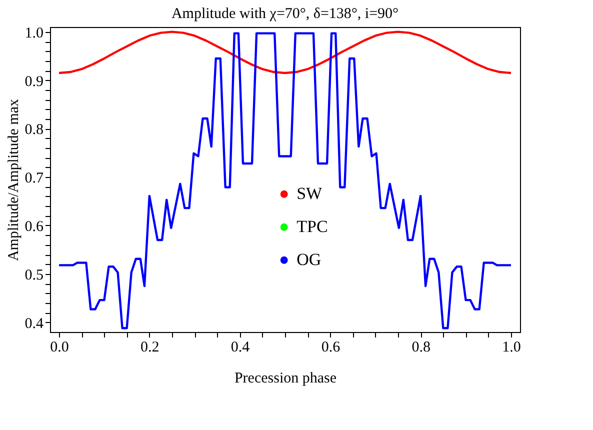 This screenshot has width=593, height=430. Describe the element at coordinates (34, 178) in the screenshot. I see `y-tick-label: 0.7` at that location.